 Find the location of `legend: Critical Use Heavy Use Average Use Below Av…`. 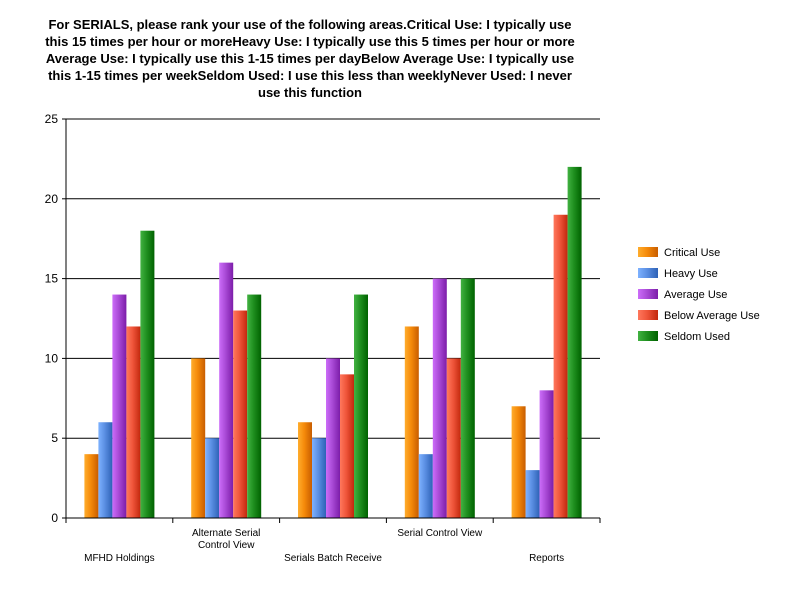

legend: Critical Use Heavy Use Average Use Below Av… is located at coordinates (699, 295).